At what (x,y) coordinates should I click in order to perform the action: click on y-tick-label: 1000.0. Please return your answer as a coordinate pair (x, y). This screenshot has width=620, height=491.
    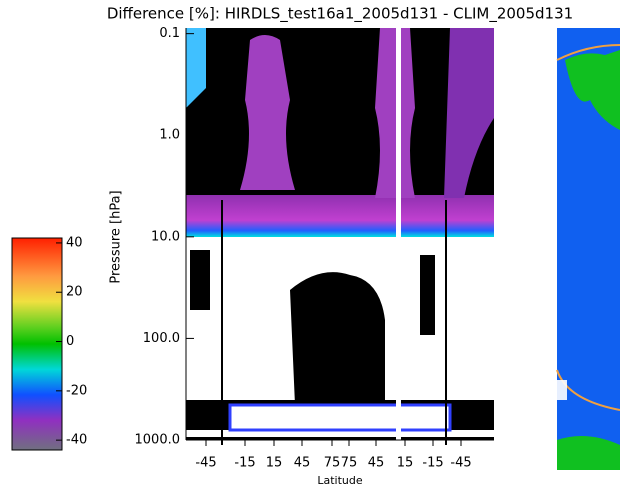
    Looking at the image, I should click on (158, 440).